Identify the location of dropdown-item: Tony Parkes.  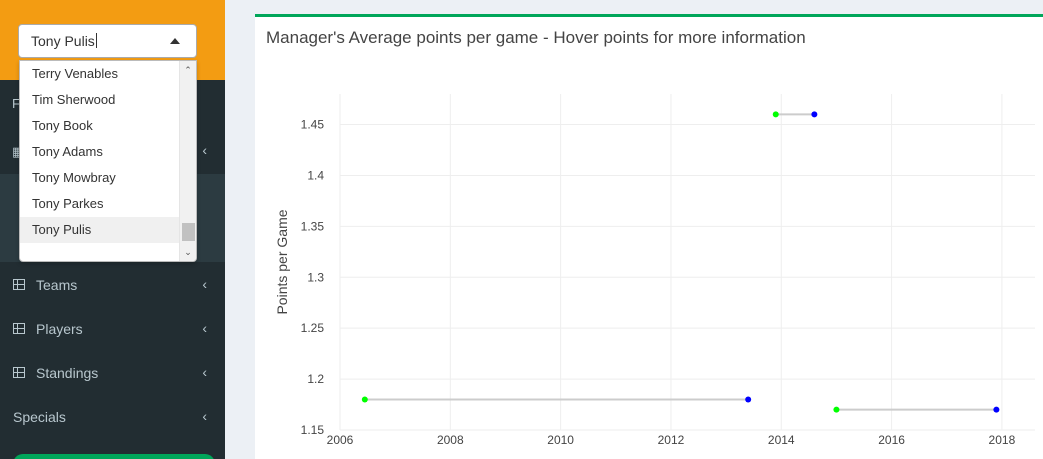
(68, 203).